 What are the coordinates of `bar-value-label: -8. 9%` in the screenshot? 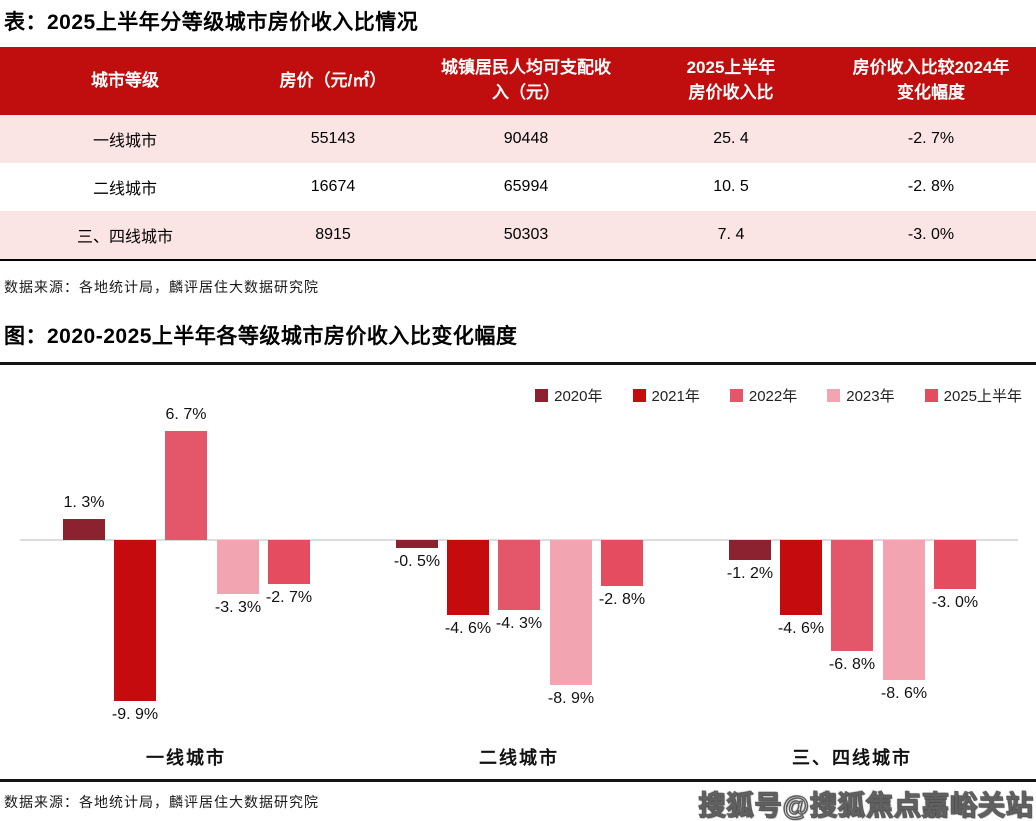 It's located at (571, 698).